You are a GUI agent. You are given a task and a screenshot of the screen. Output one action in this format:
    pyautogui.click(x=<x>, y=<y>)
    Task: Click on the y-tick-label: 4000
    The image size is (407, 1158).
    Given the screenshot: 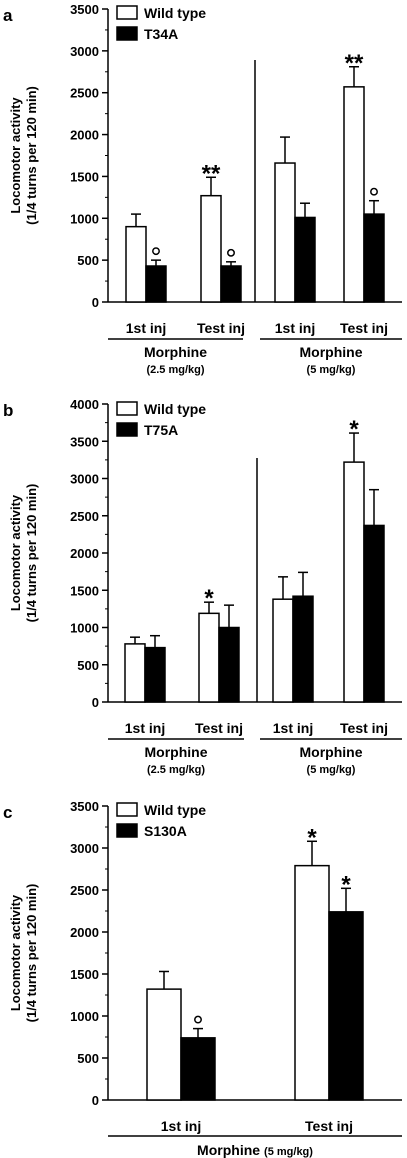 What is the action you would take?
    pyautogui.click(x=84, y=404)
    